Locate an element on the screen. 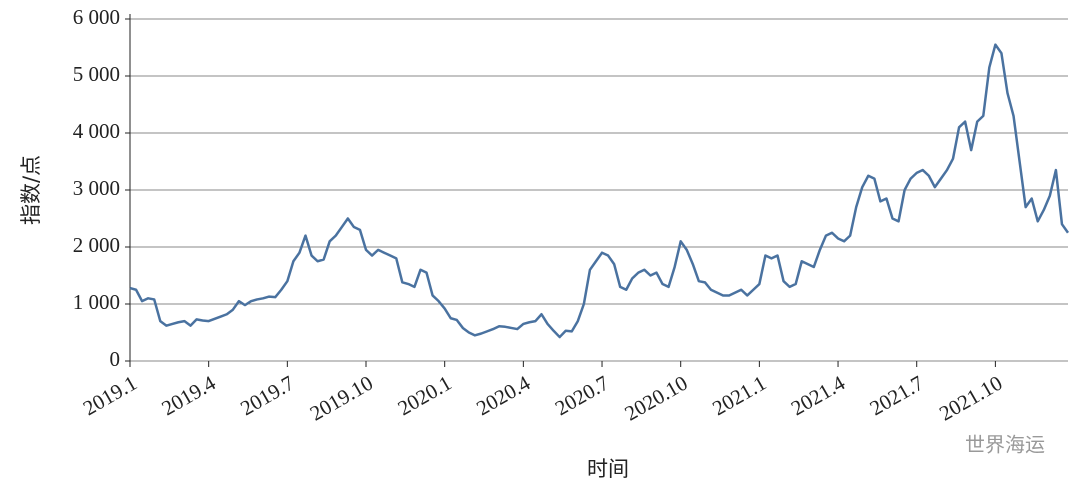  x-tick-label: 2020.1 is located at coordinates (425, 396).